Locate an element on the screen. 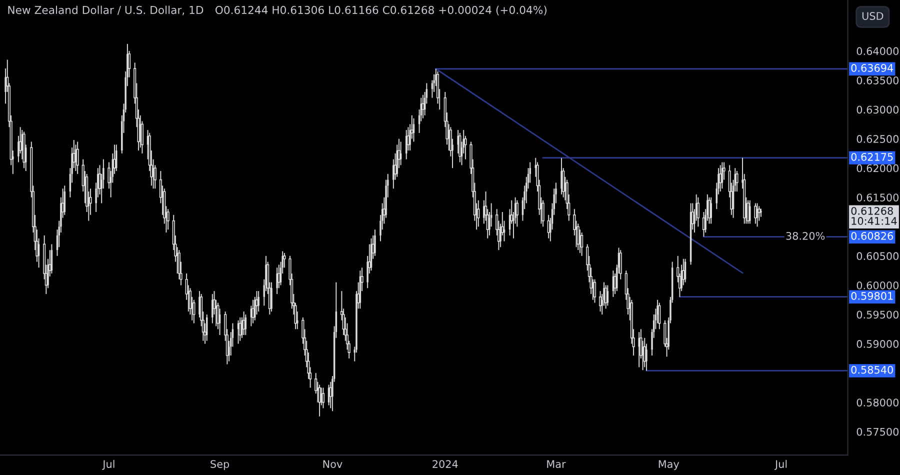 The image size is (900, 475). annotation: 0.63694 is located at coordinates (872, 68).